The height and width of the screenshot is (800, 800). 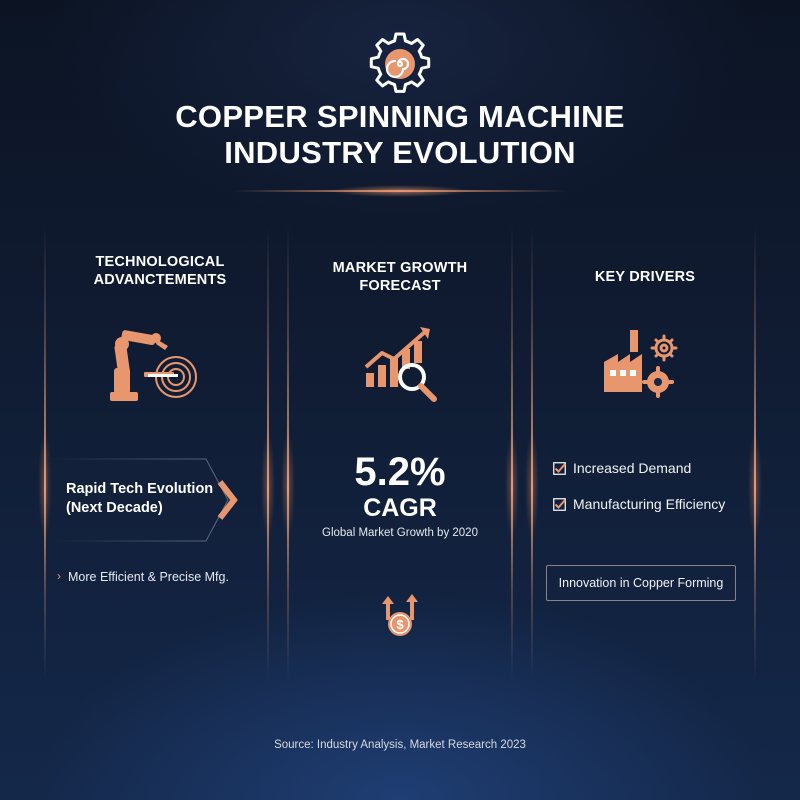 What do you see at coordinates (641, 583) in the screenshot?
I see `innovation-box: Innovation in Copper Forming` at bounding box center [641, 583].